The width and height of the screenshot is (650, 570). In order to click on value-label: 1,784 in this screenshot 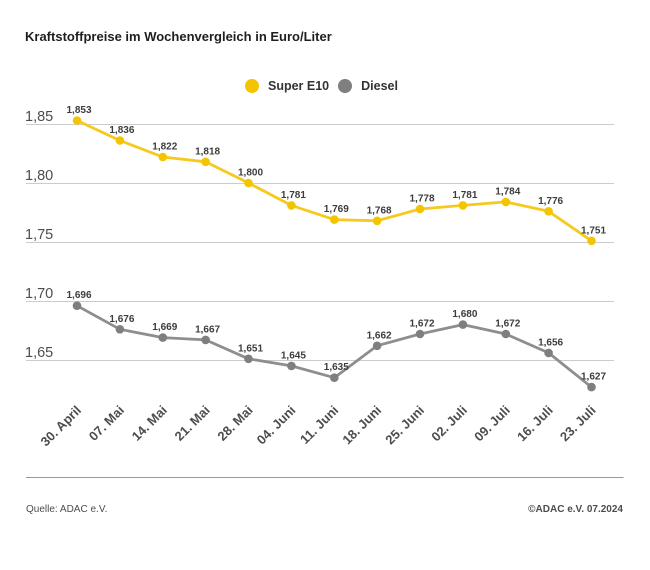, I will do `click(507, 191)`.